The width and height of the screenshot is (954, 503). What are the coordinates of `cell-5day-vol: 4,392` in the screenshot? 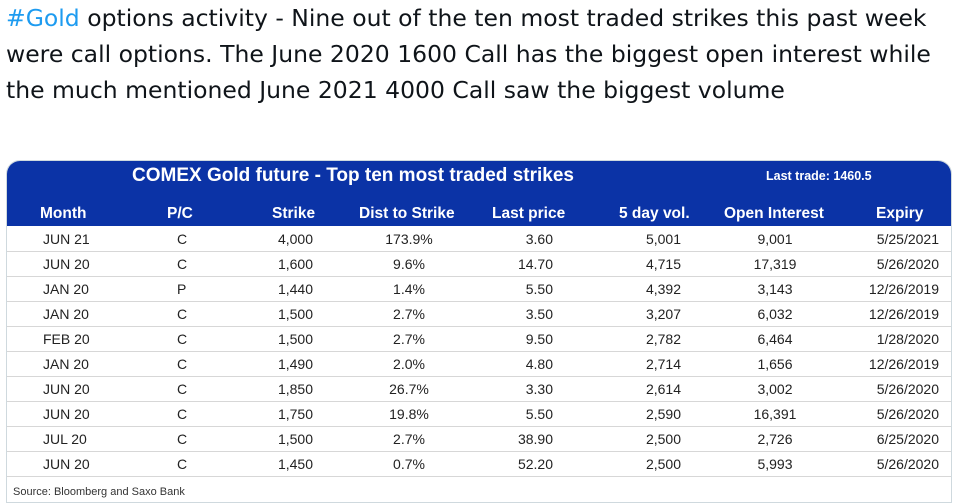 It's located at (663, 289).